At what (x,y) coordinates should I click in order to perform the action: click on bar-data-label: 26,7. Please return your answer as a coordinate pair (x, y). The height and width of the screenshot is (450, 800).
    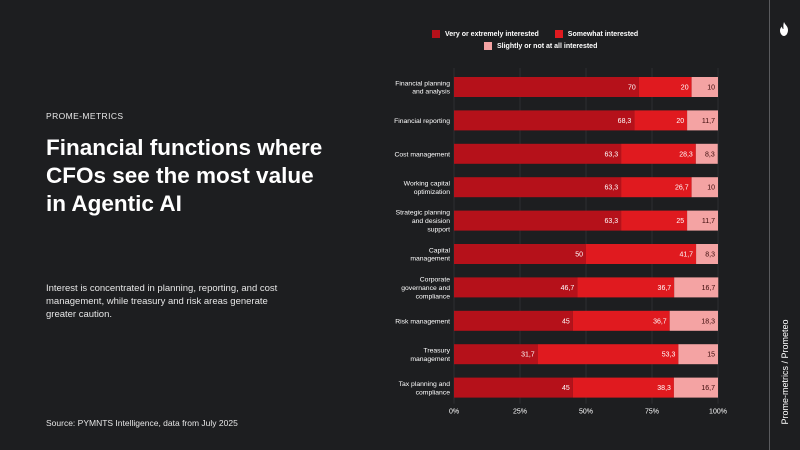
    Looking at the image, I should click on (682, 188).